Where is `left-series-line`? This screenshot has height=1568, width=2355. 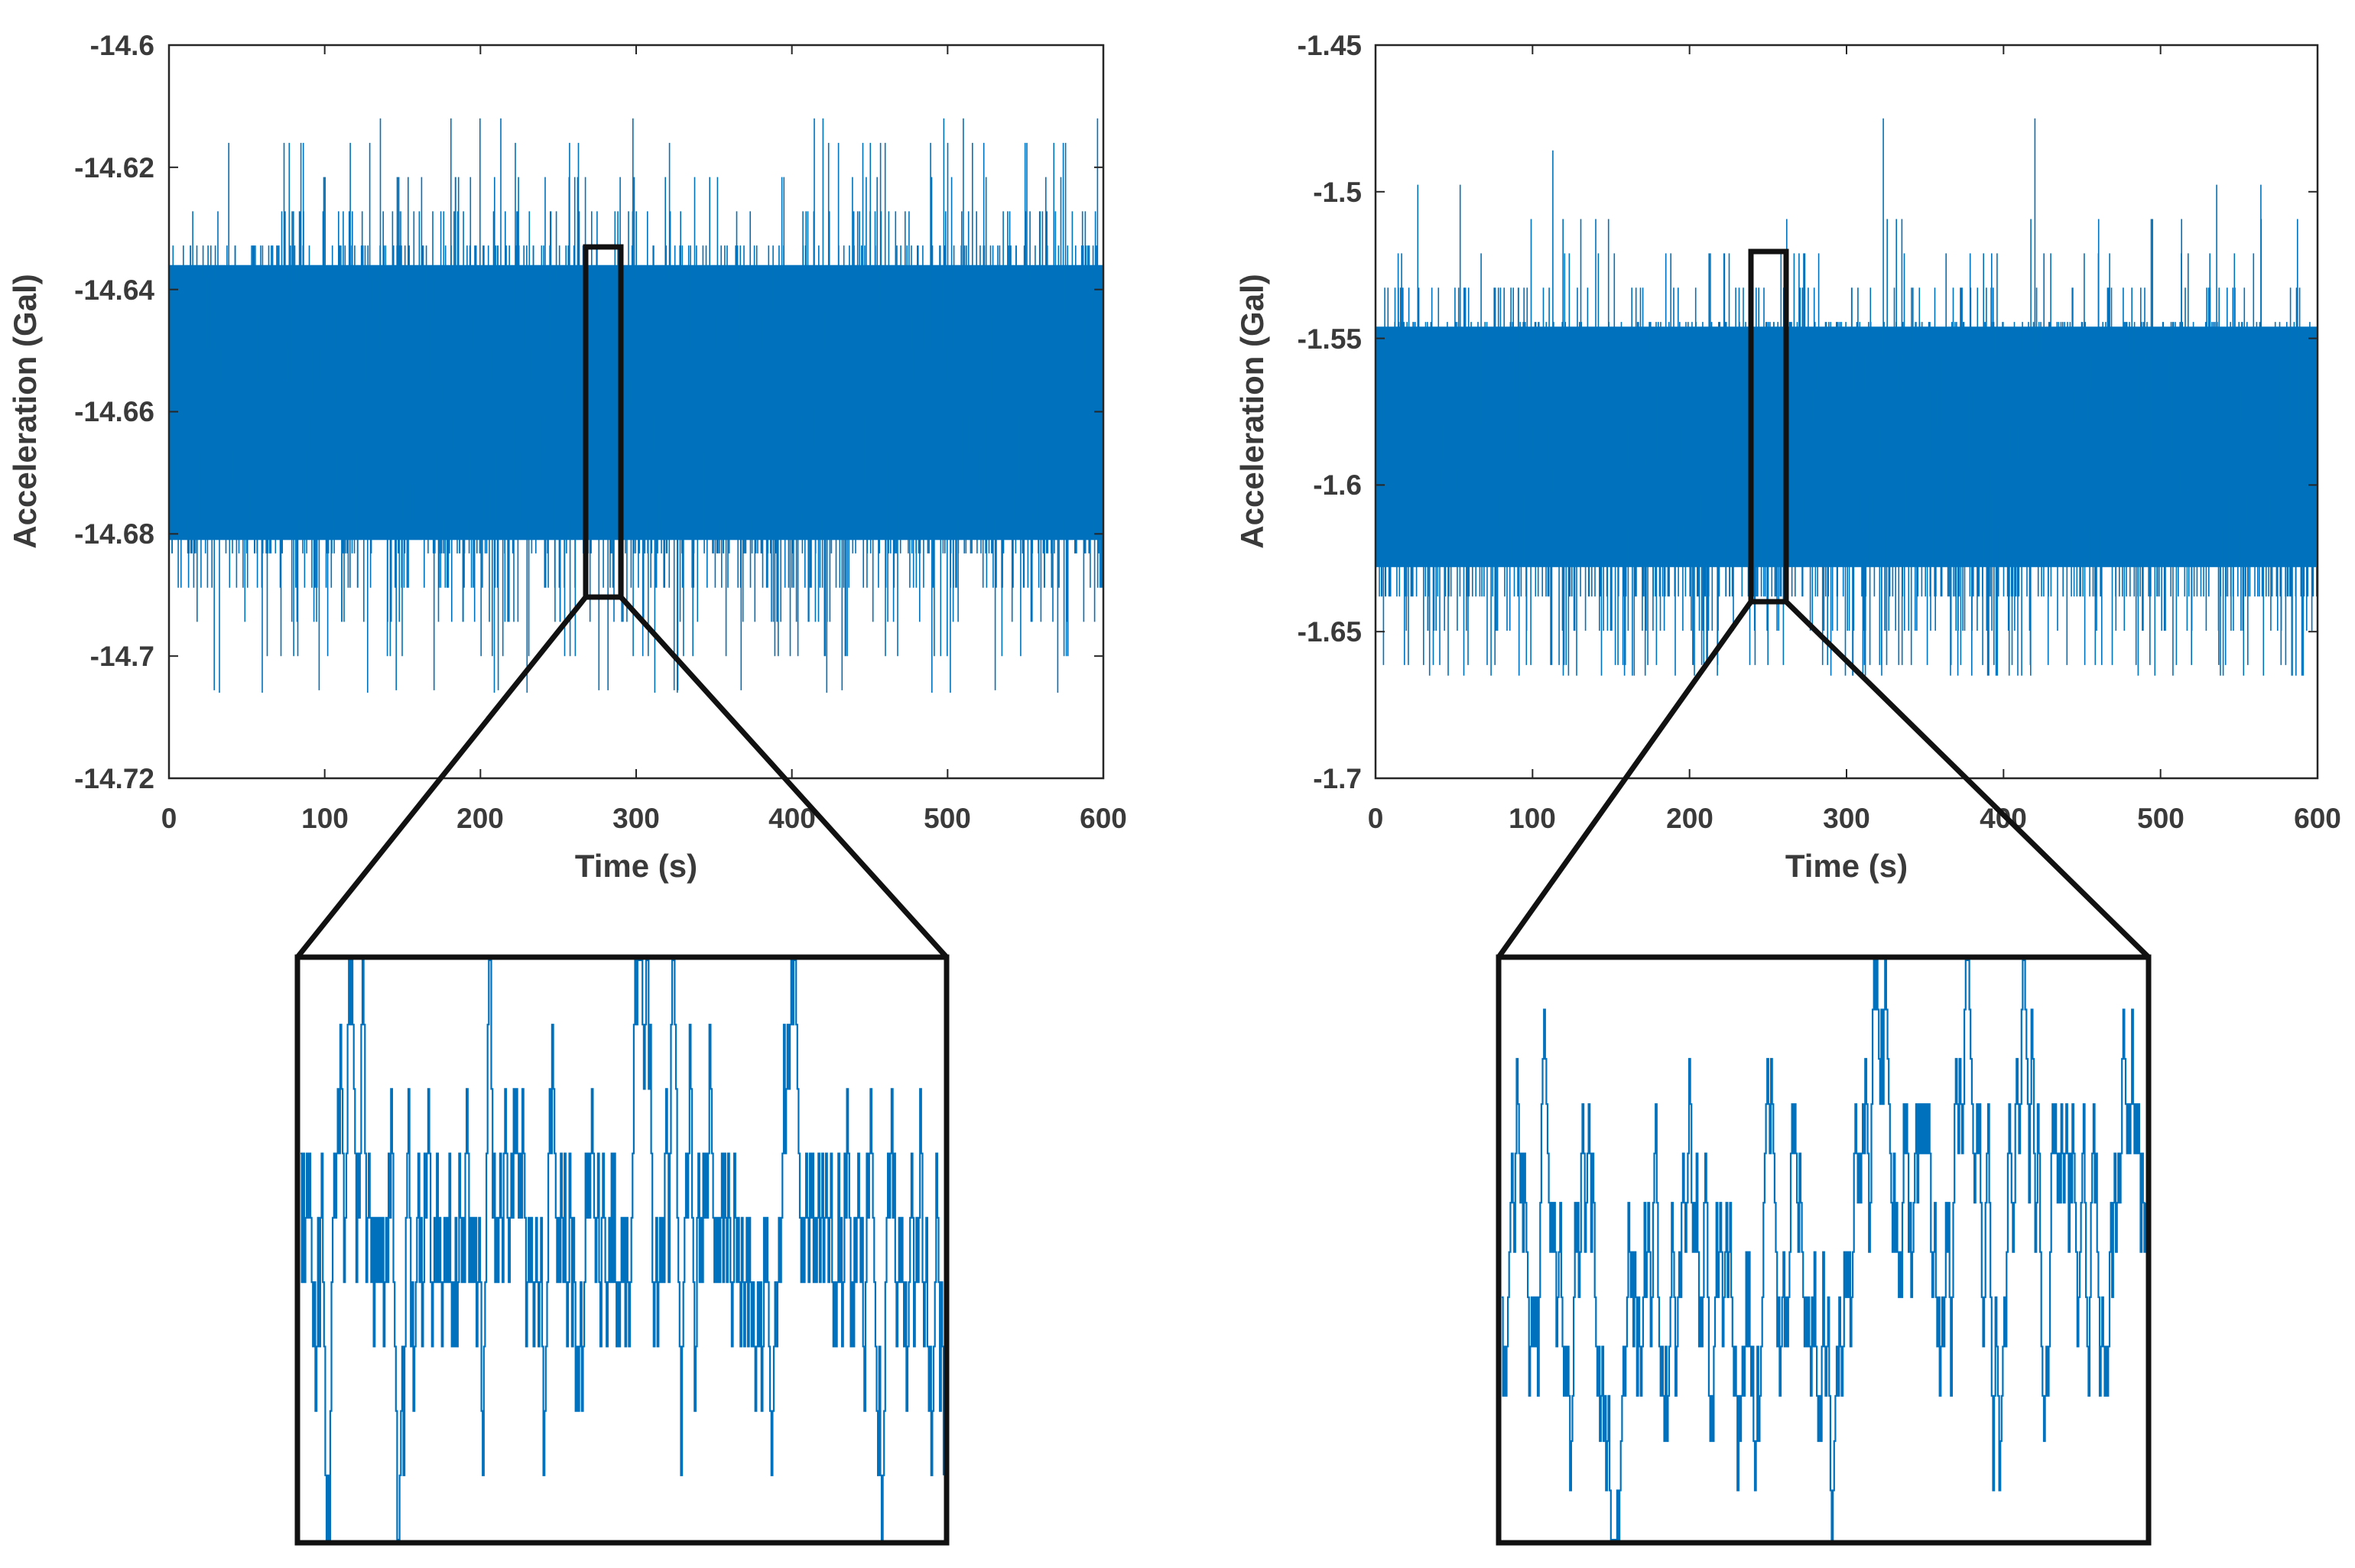
left-series-line is located at coordinates (636, 405).